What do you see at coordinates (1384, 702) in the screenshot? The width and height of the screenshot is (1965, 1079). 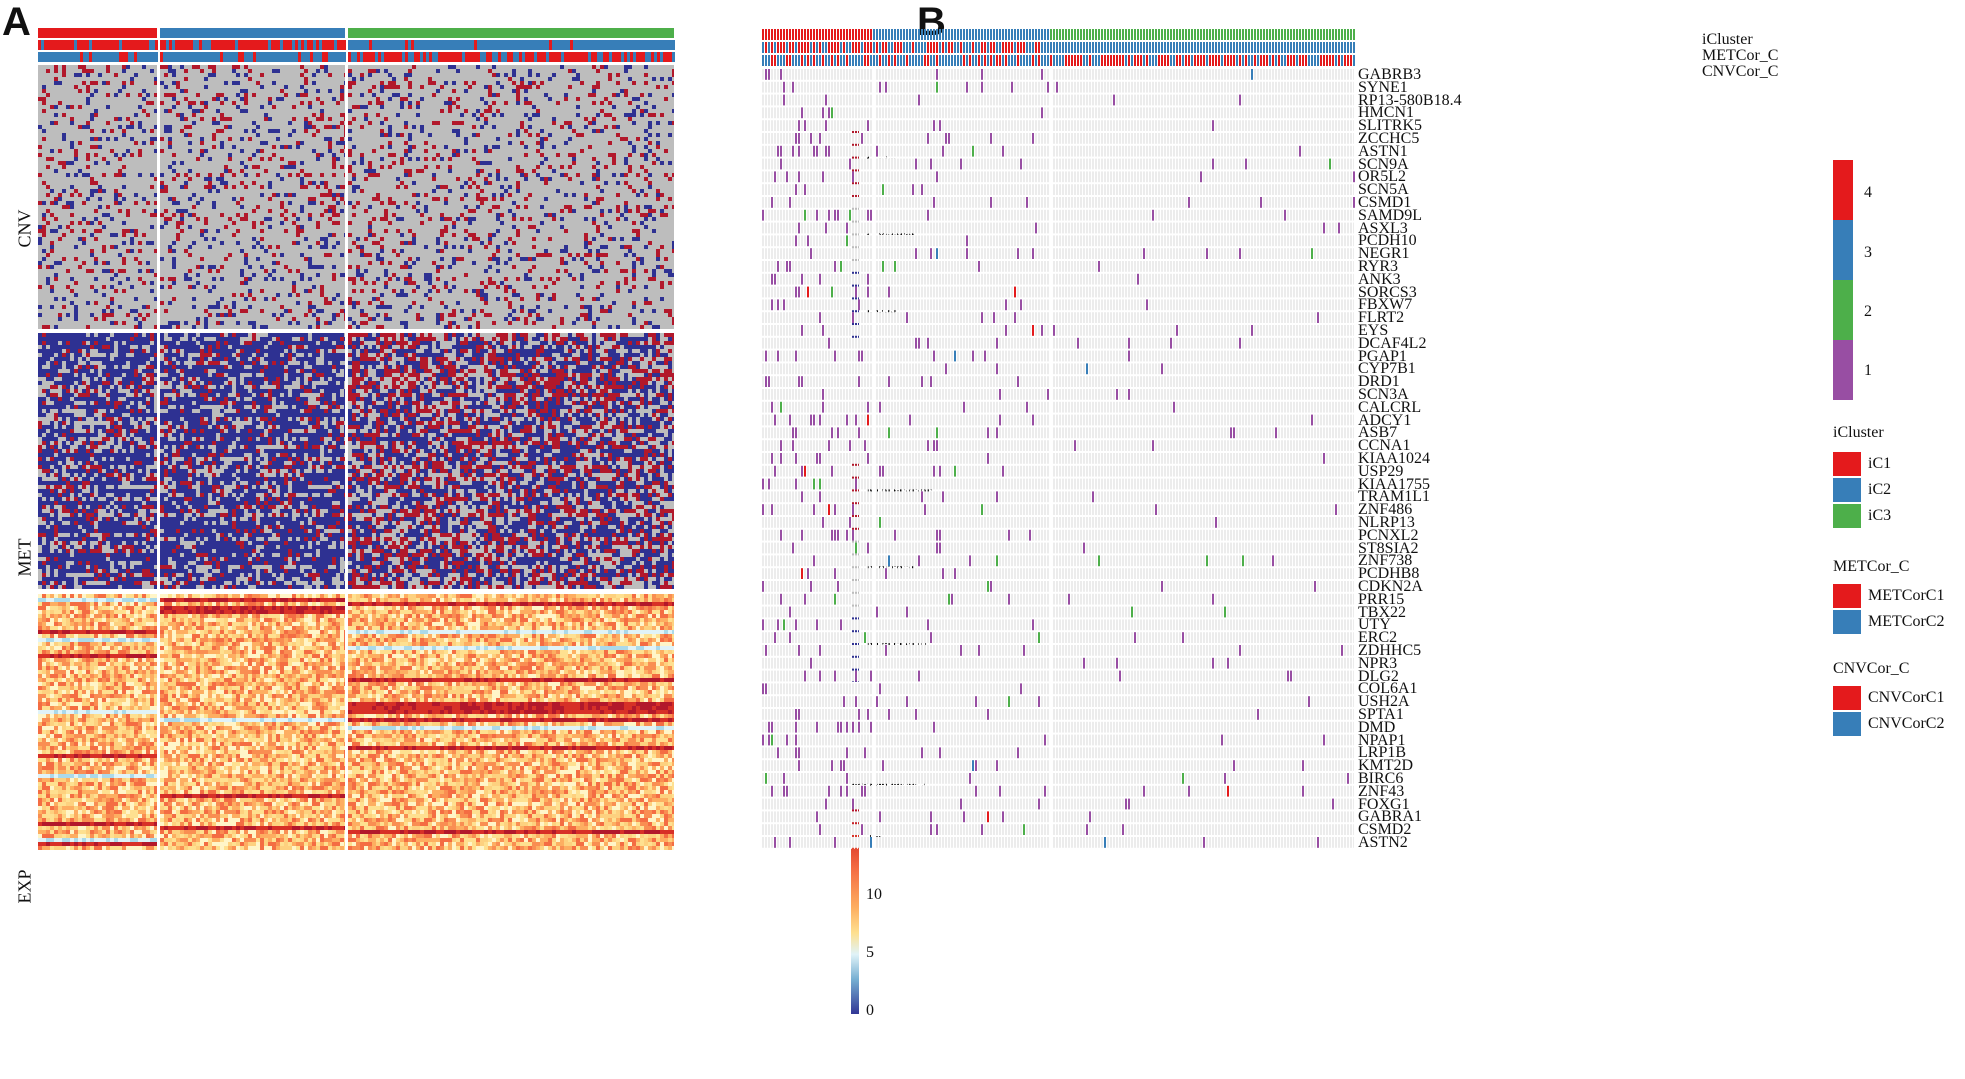 I see `gene-label: USH2A` at bounding box center [1384, 702].